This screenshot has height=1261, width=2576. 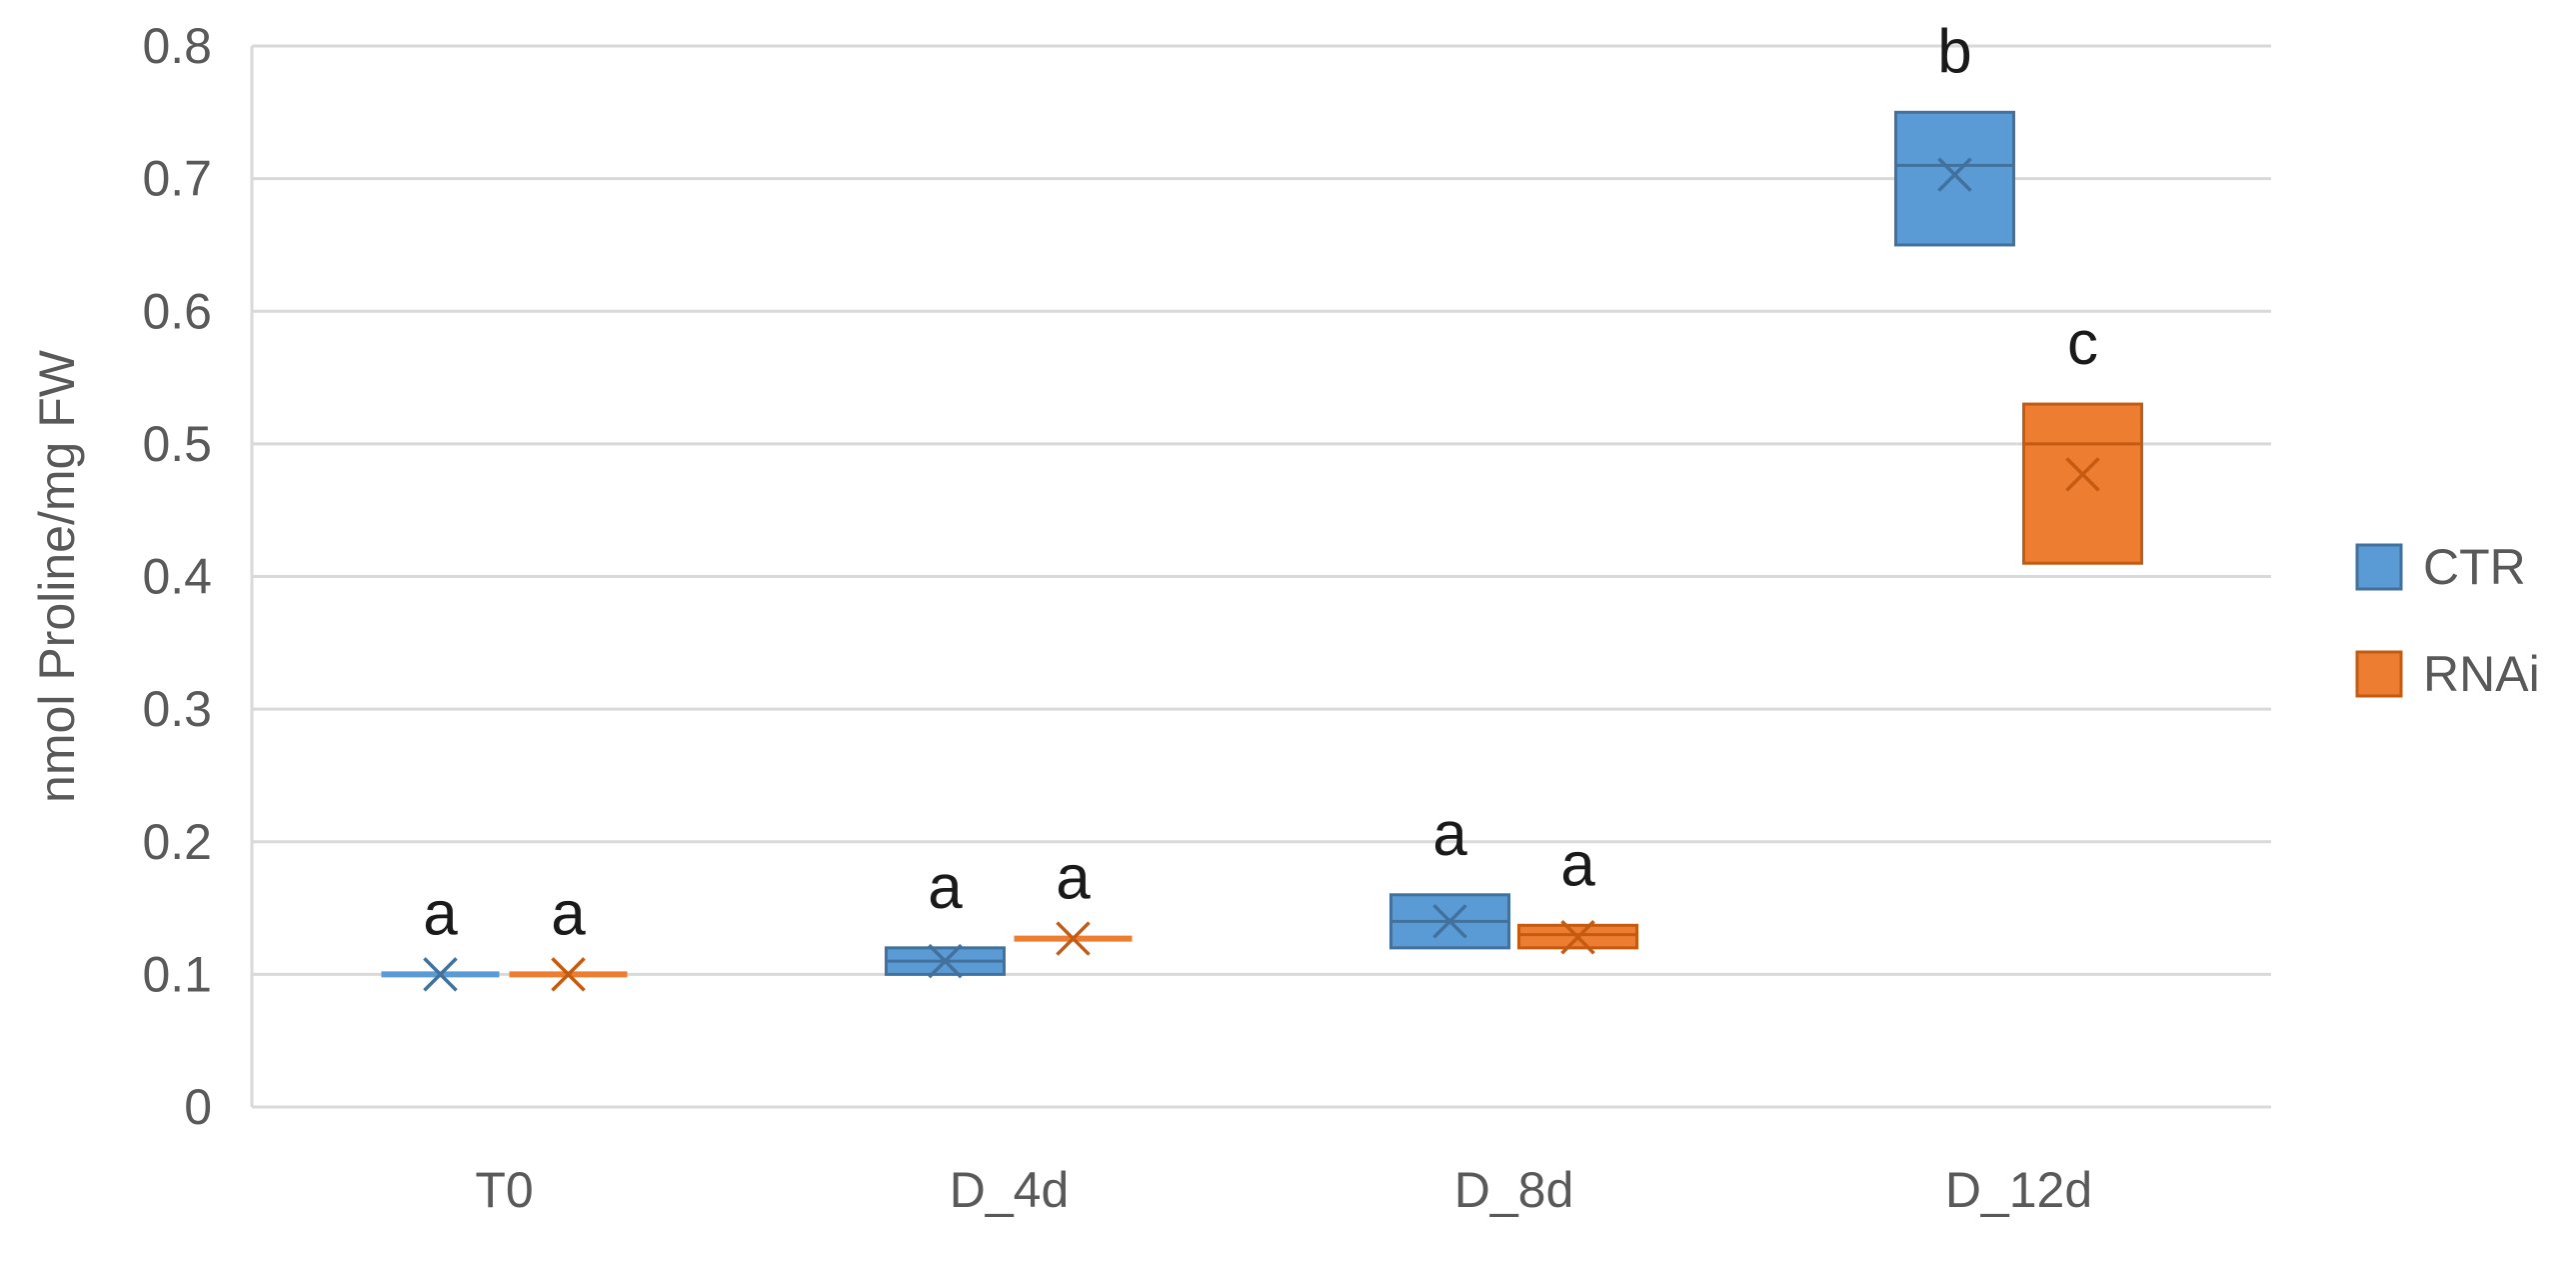 I want to click on significance-label: b, so click(x=1954, y=51).